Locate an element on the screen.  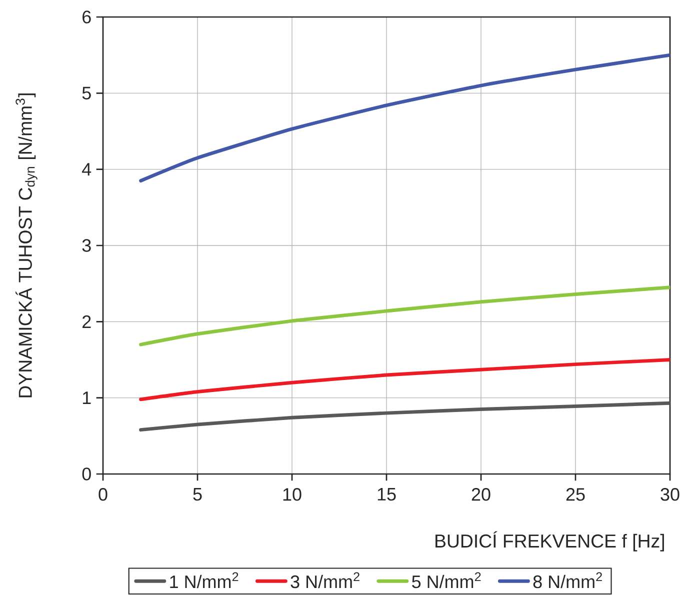
legend-label: 1 N/mm$^{2}$ is located at coordinates (204, 580).